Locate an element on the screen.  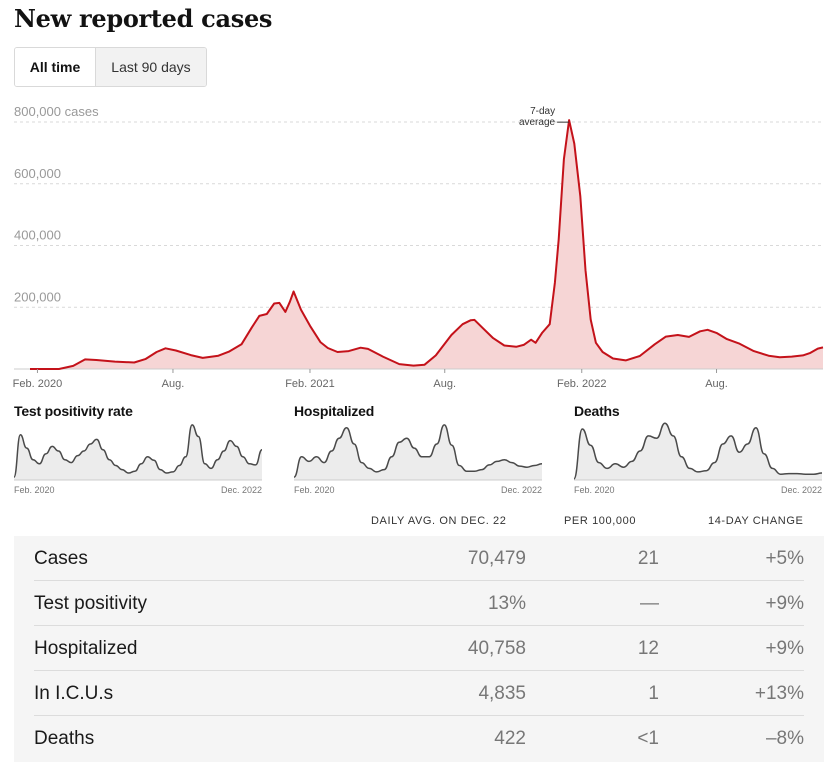
table-row-test-positivity: Test positivity 13% — +9% is located at coordinates (419, 603).